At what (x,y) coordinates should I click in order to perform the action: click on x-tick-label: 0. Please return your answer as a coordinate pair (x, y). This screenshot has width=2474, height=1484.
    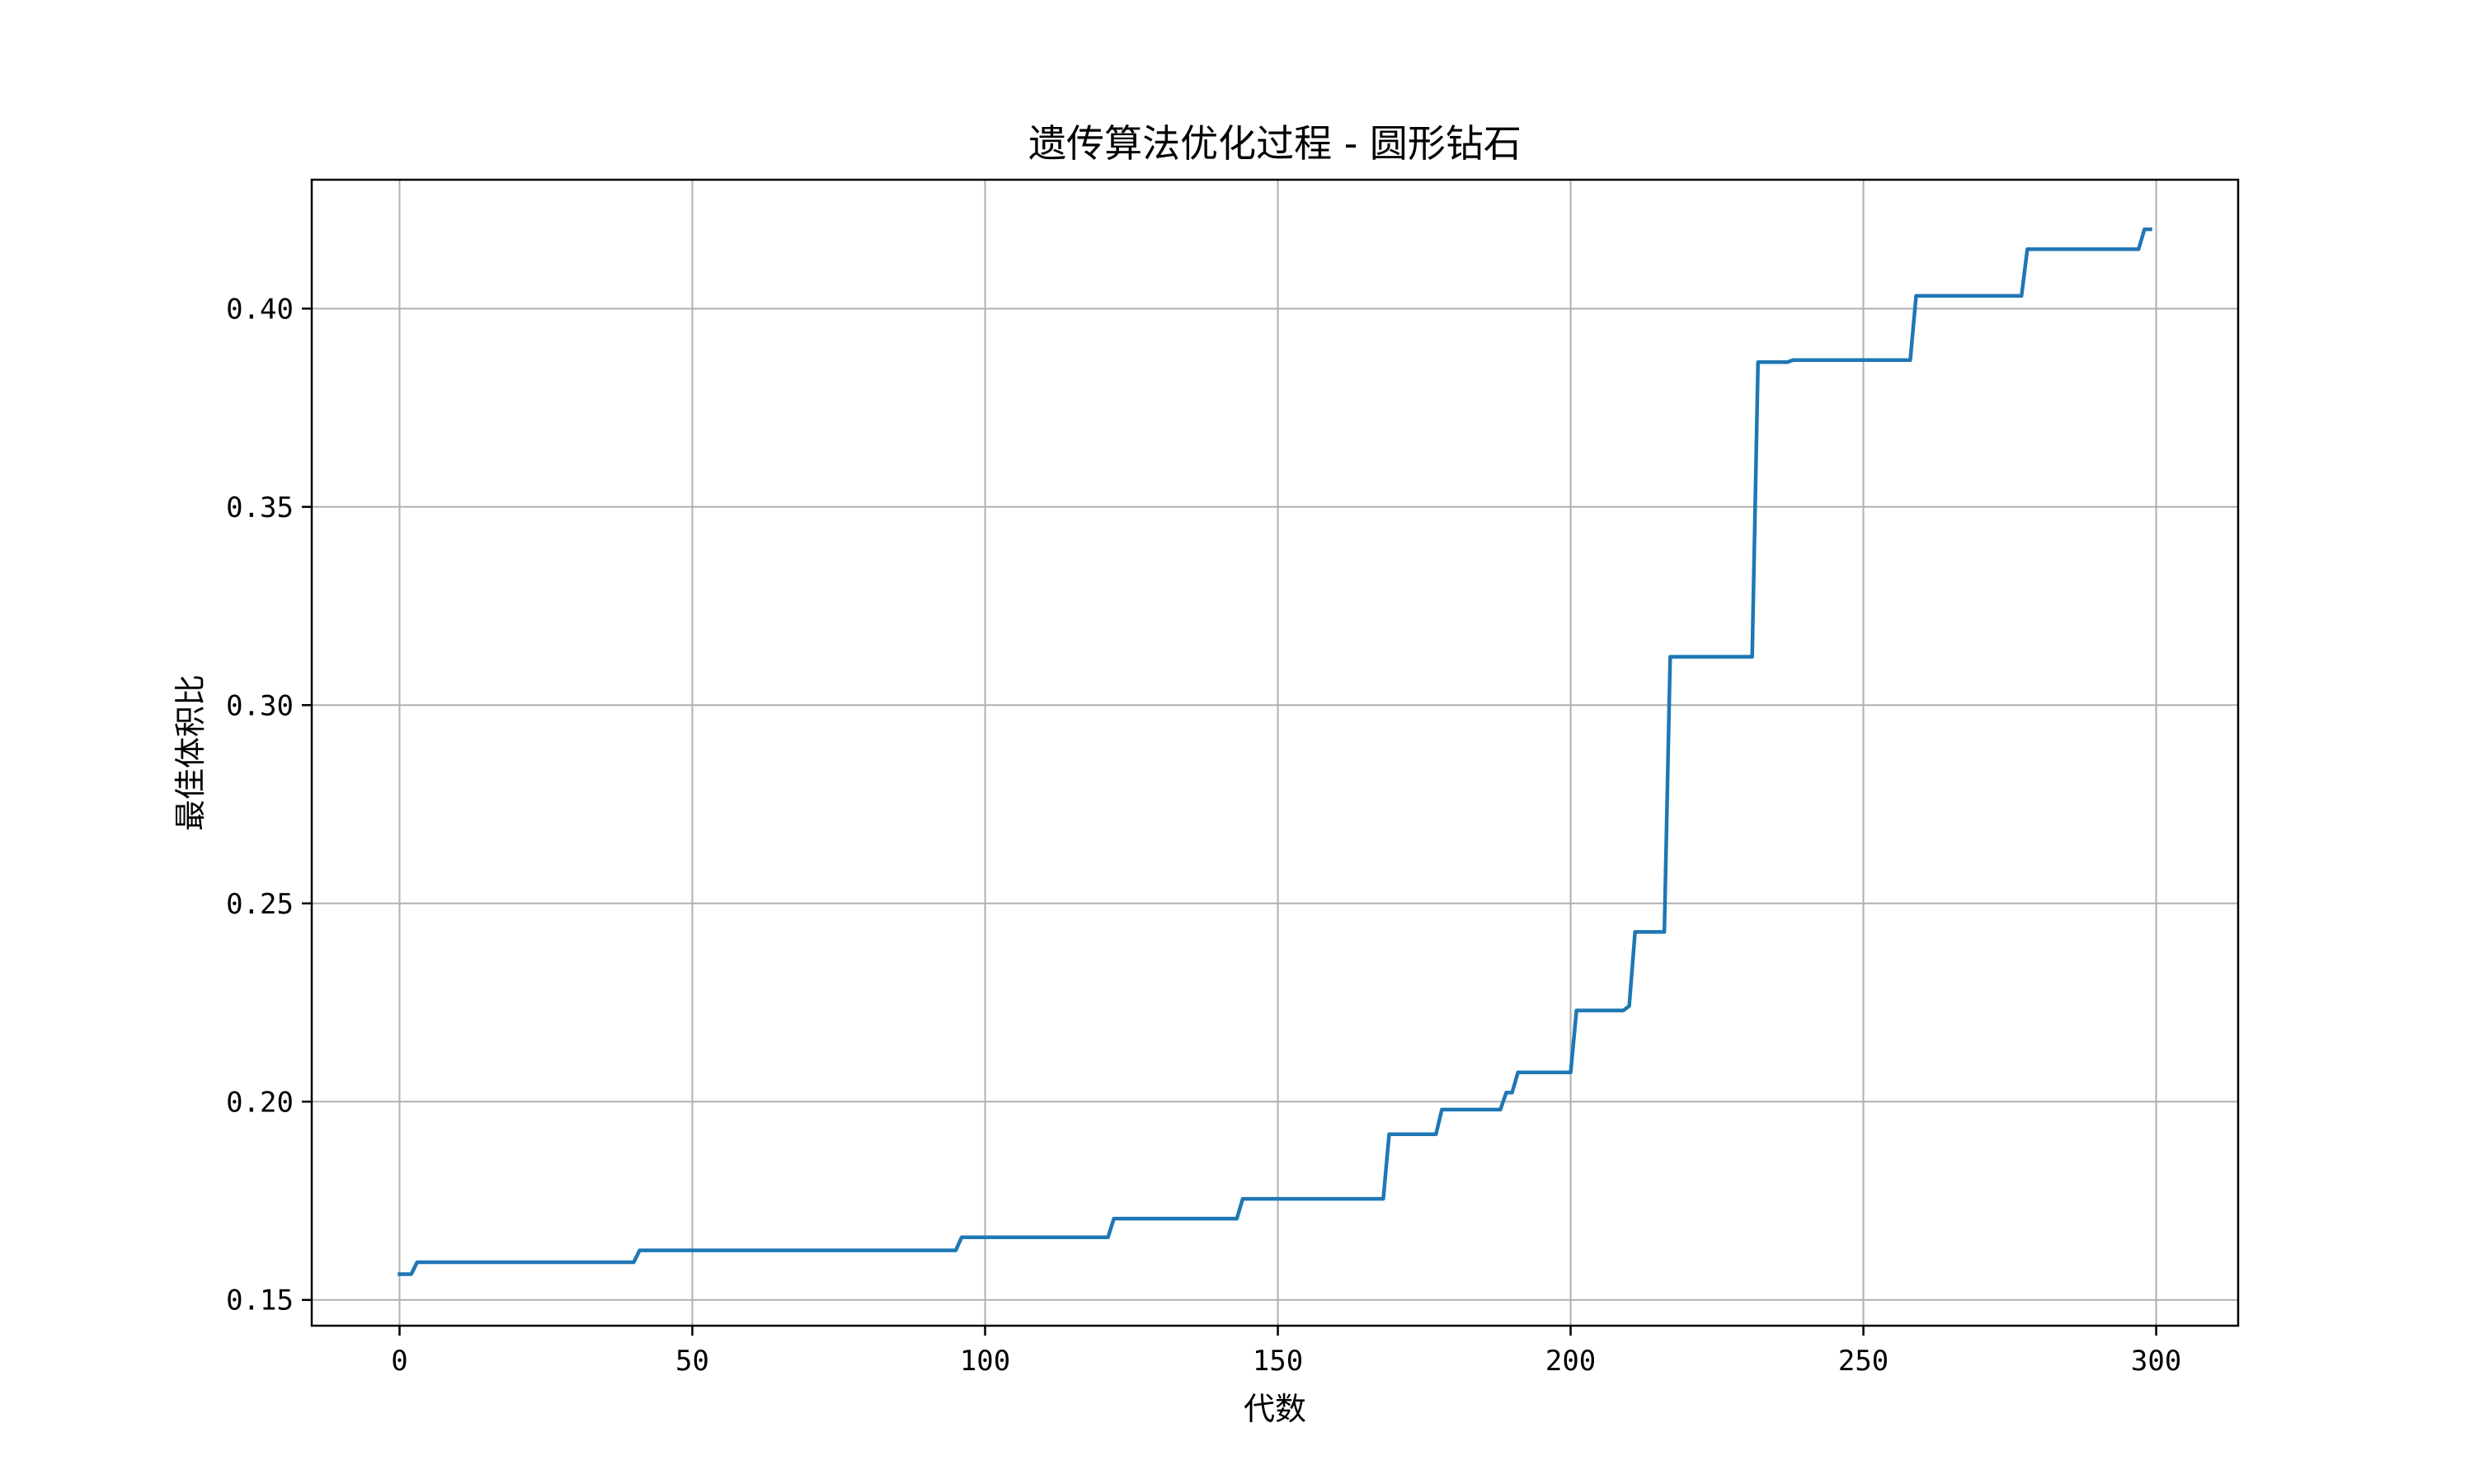
    Looking at the image, I should click on (399, 1361).